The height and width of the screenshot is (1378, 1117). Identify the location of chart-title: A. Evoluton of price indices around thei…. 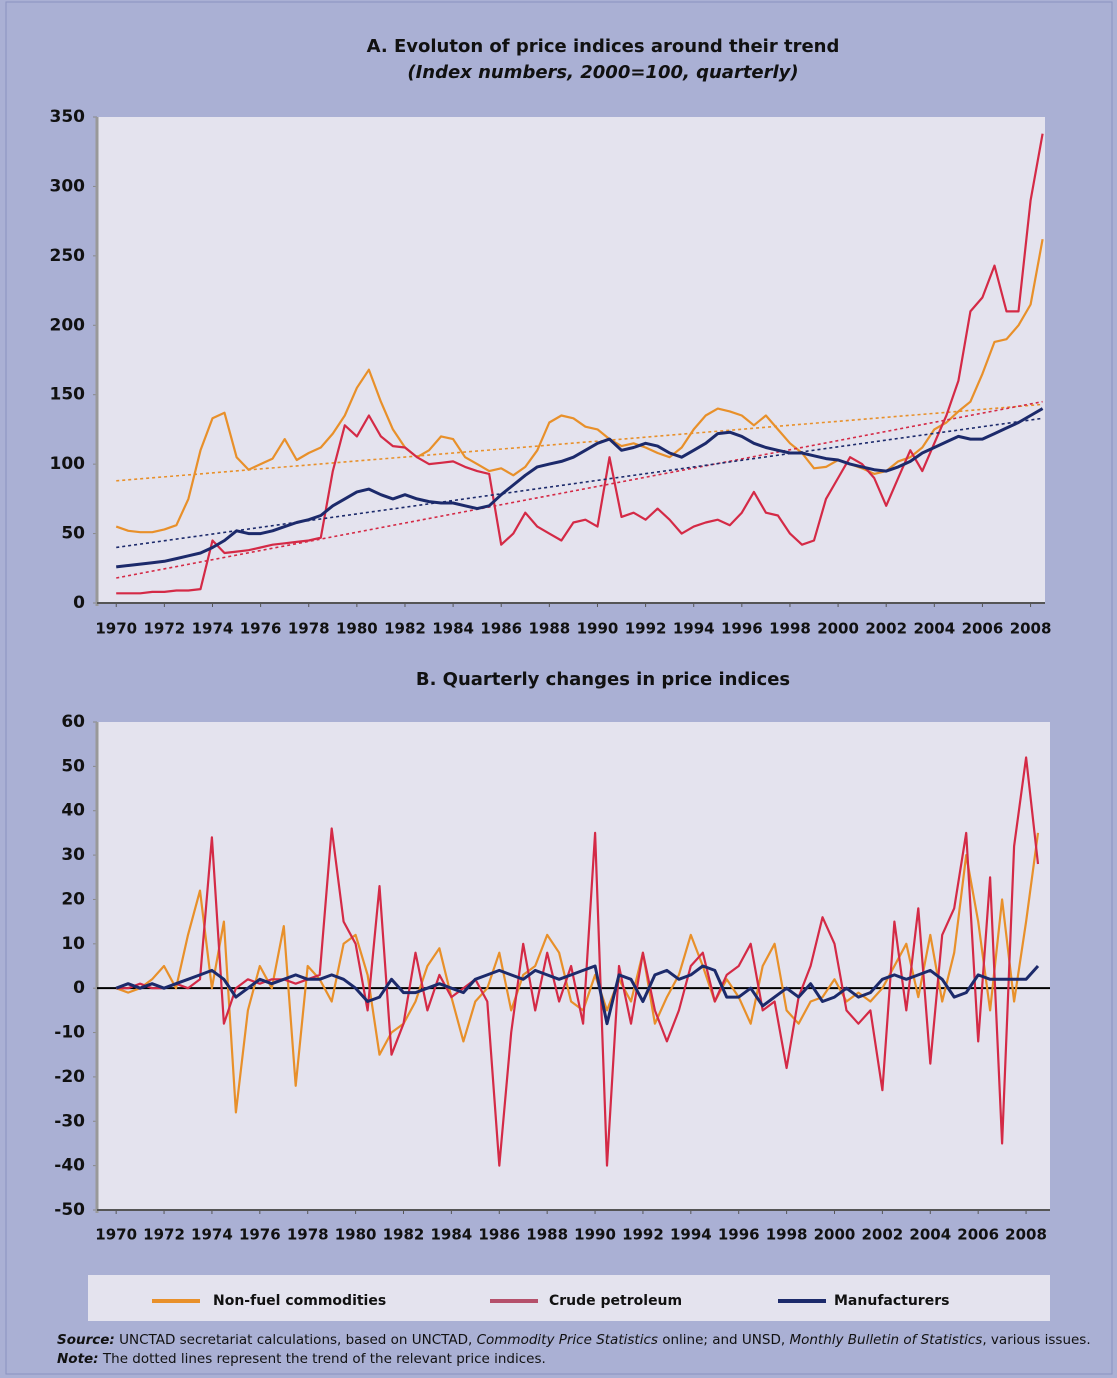
(603, 46).